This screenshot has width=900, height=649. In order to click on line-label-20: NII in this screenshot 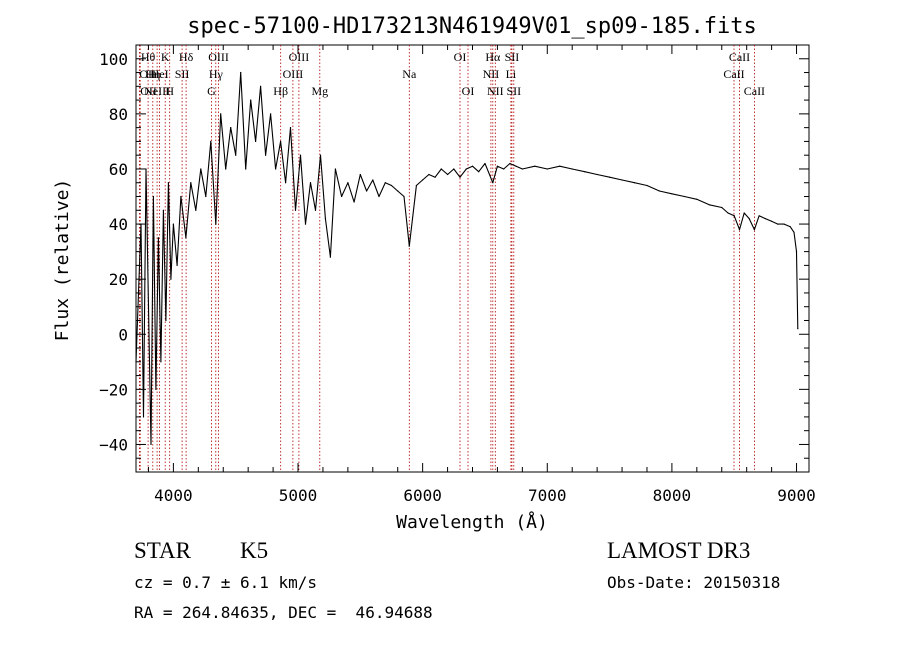, I will do `click(491, 74)`.